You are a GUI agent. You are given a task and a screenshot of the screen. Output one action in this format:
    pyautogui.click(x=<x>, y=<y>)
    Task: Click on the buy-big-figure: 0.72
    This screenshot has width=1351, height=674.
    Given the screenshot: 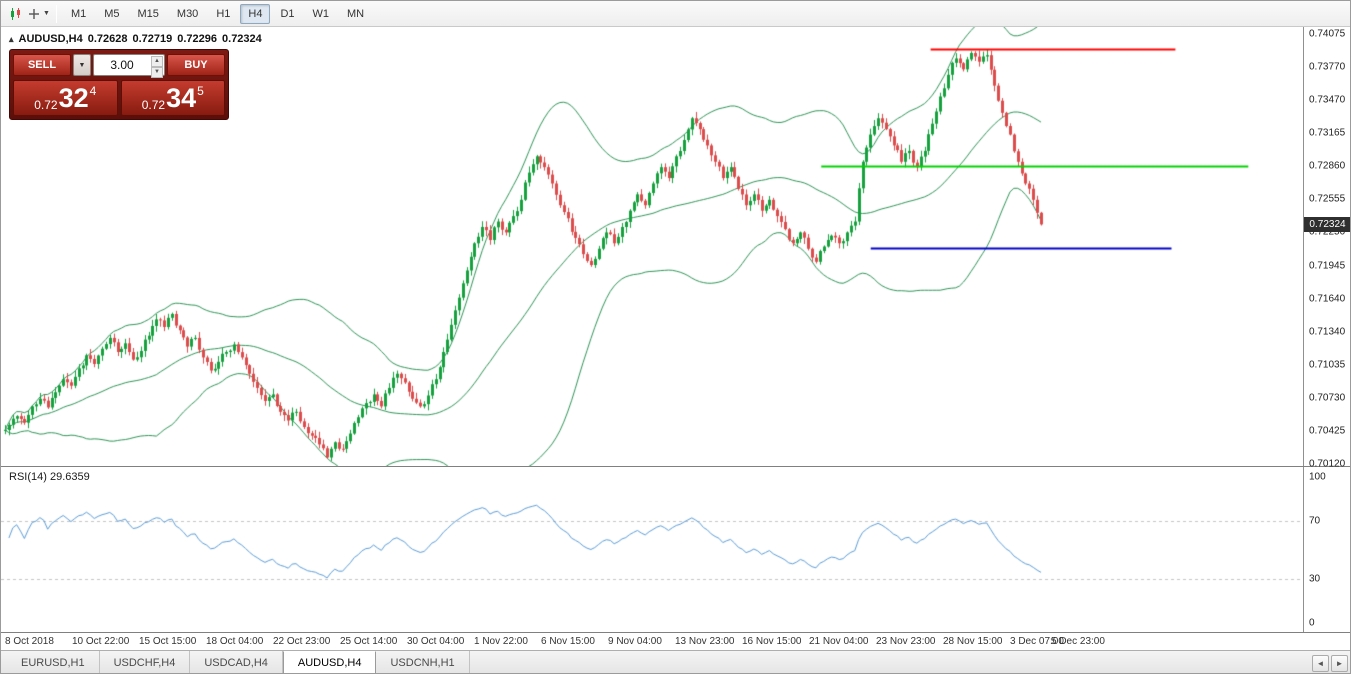 What is the action you would take?
    pyautogui.click(x=153, y=105)
    